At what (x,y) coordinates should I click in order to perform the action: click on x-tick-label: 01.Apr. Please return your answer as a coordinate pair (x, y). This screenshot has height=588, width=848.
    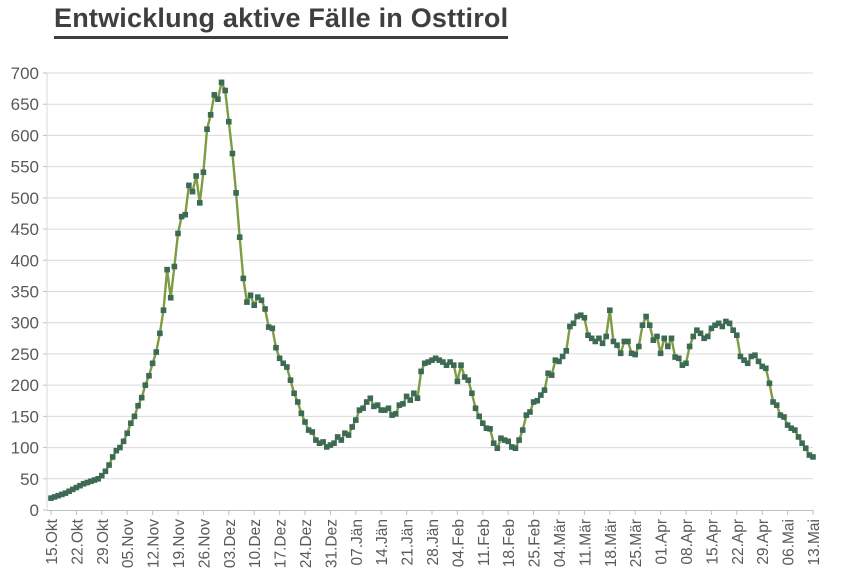
    Looking at the image, I should click on (662, 542).